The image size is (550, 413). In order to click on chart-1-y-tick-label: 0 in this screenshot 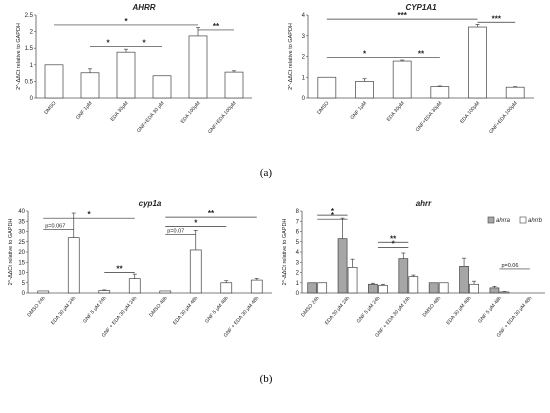, I will do `click(32, 99)`.